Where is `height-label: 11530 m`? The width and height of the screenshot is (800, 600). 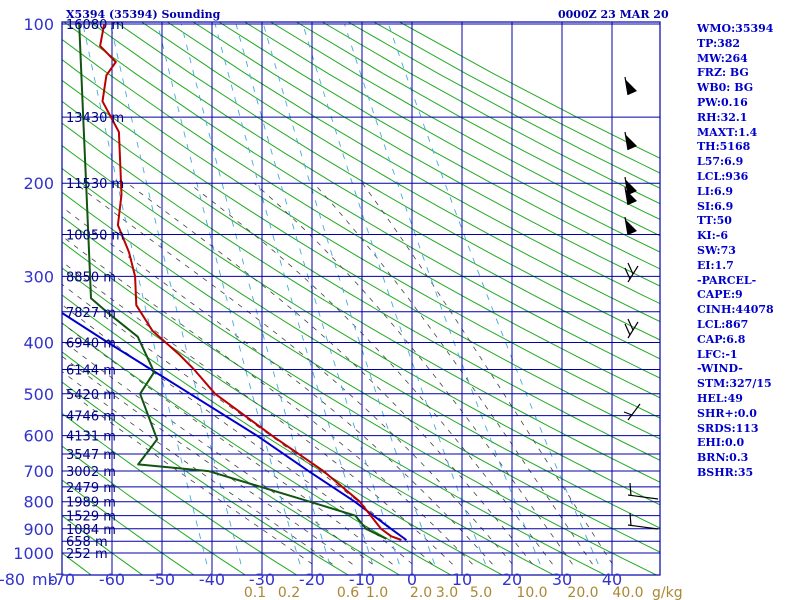
height-label: 11530 m is located at coordinates (95, 184).